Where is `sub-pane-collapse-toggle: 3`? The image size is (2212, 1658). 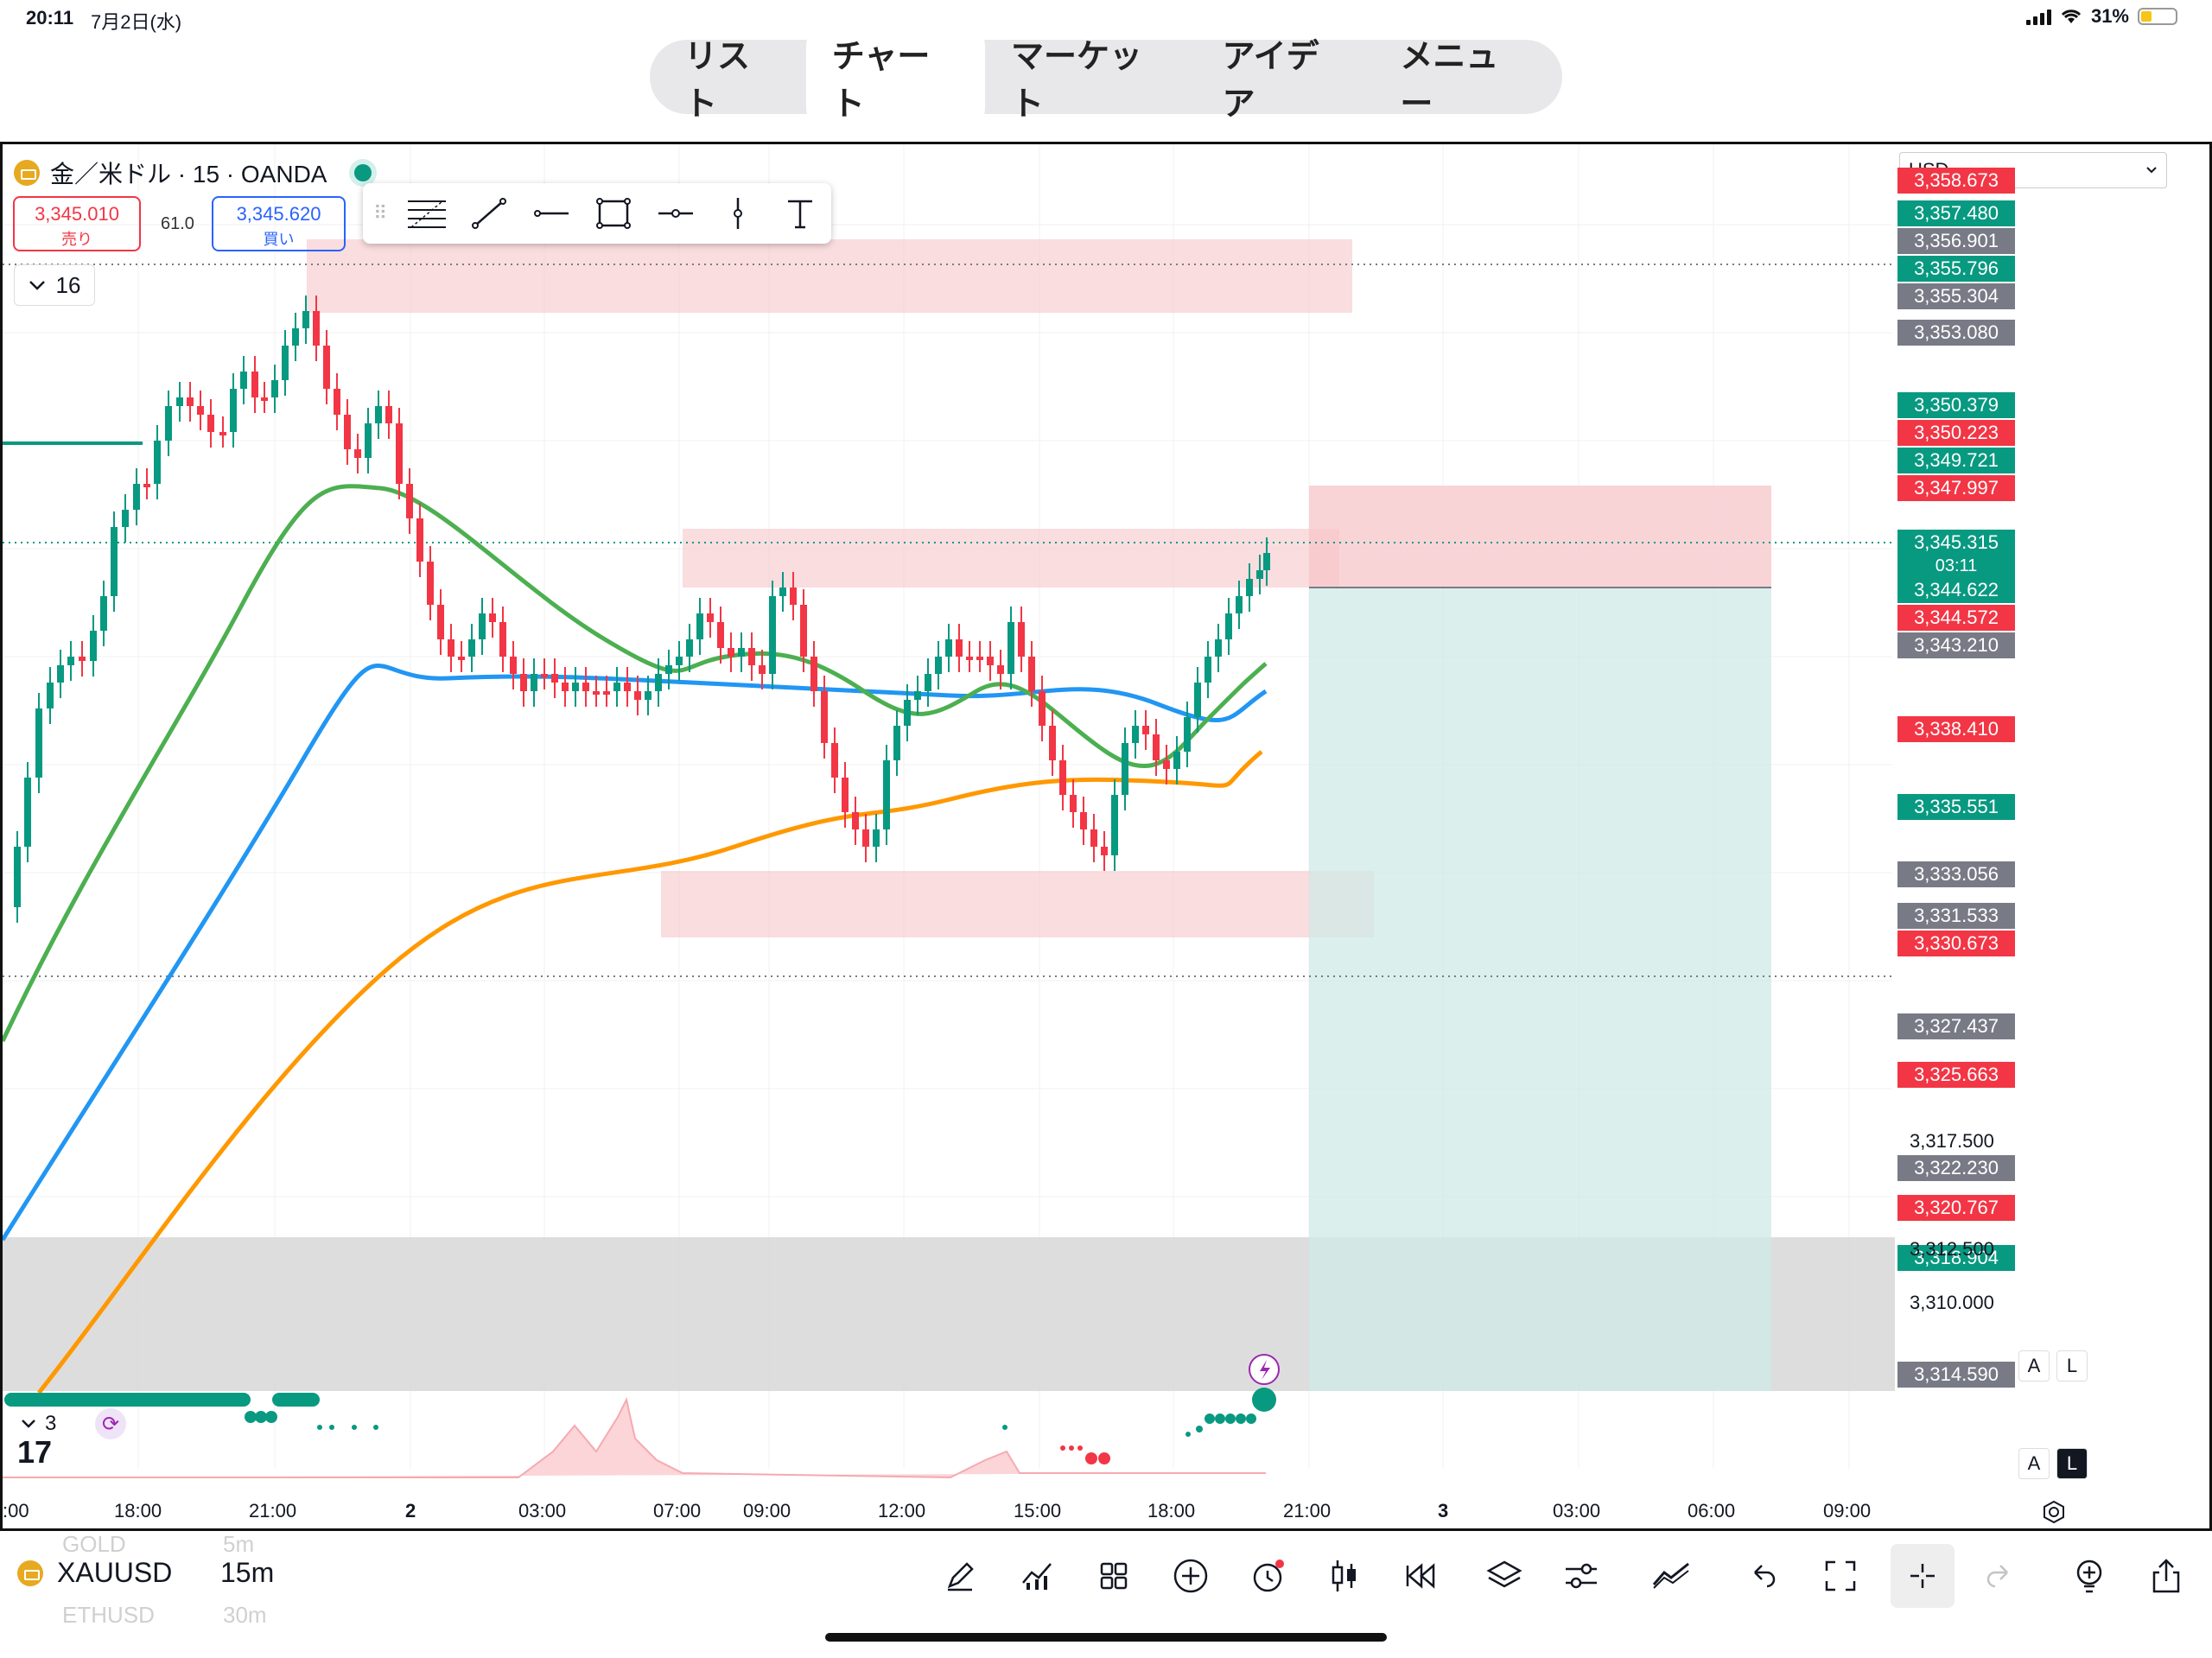 sub-pane-collapse-toggle: 3 is located at coordinates (48, 1424).